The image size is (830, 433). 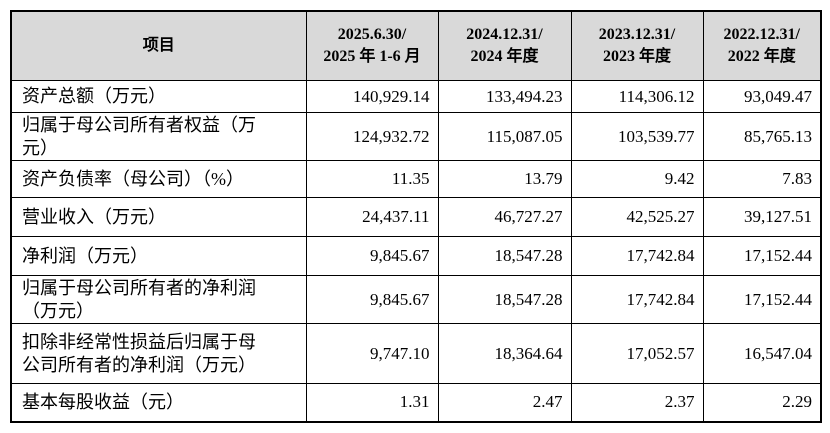 I want to click on row-label: 营业收入（万元）, so click(x=158, y=217).